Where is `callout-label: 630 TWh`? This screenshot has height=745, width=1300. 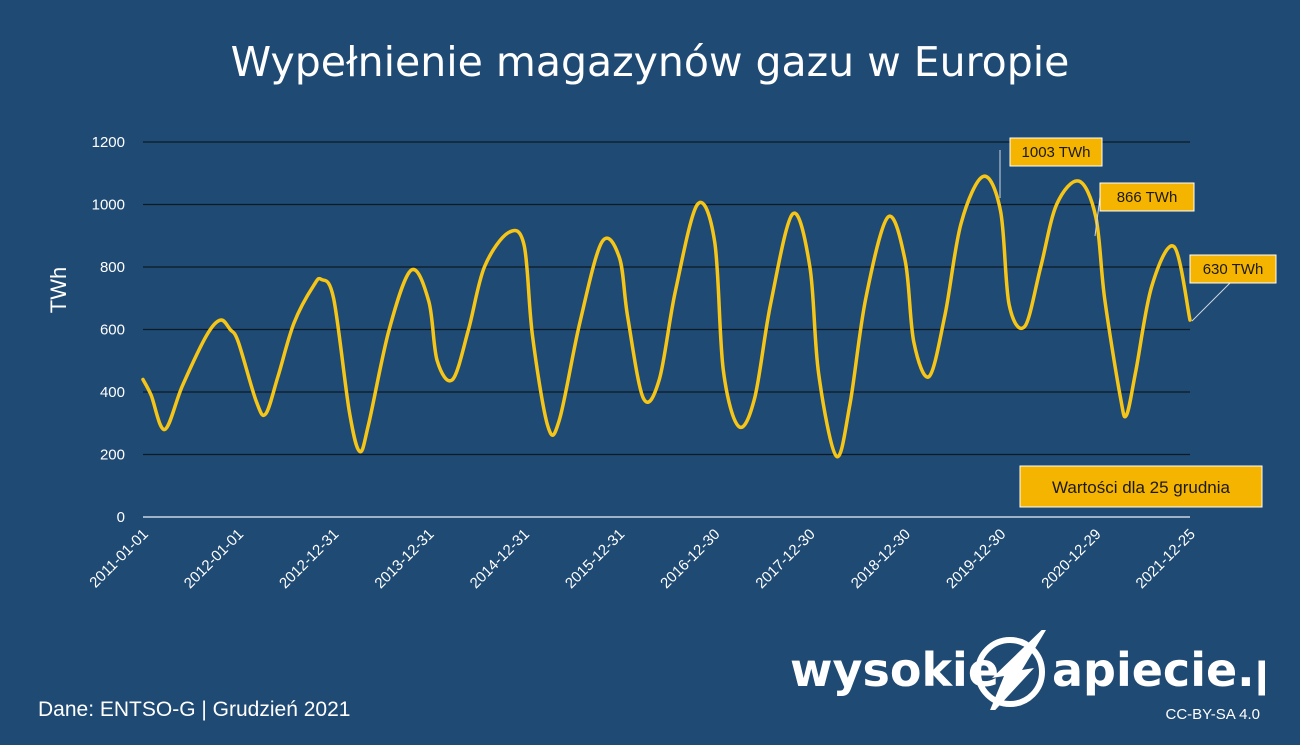 callout-label: 630 TWh is located at coordinates (1233, 269).